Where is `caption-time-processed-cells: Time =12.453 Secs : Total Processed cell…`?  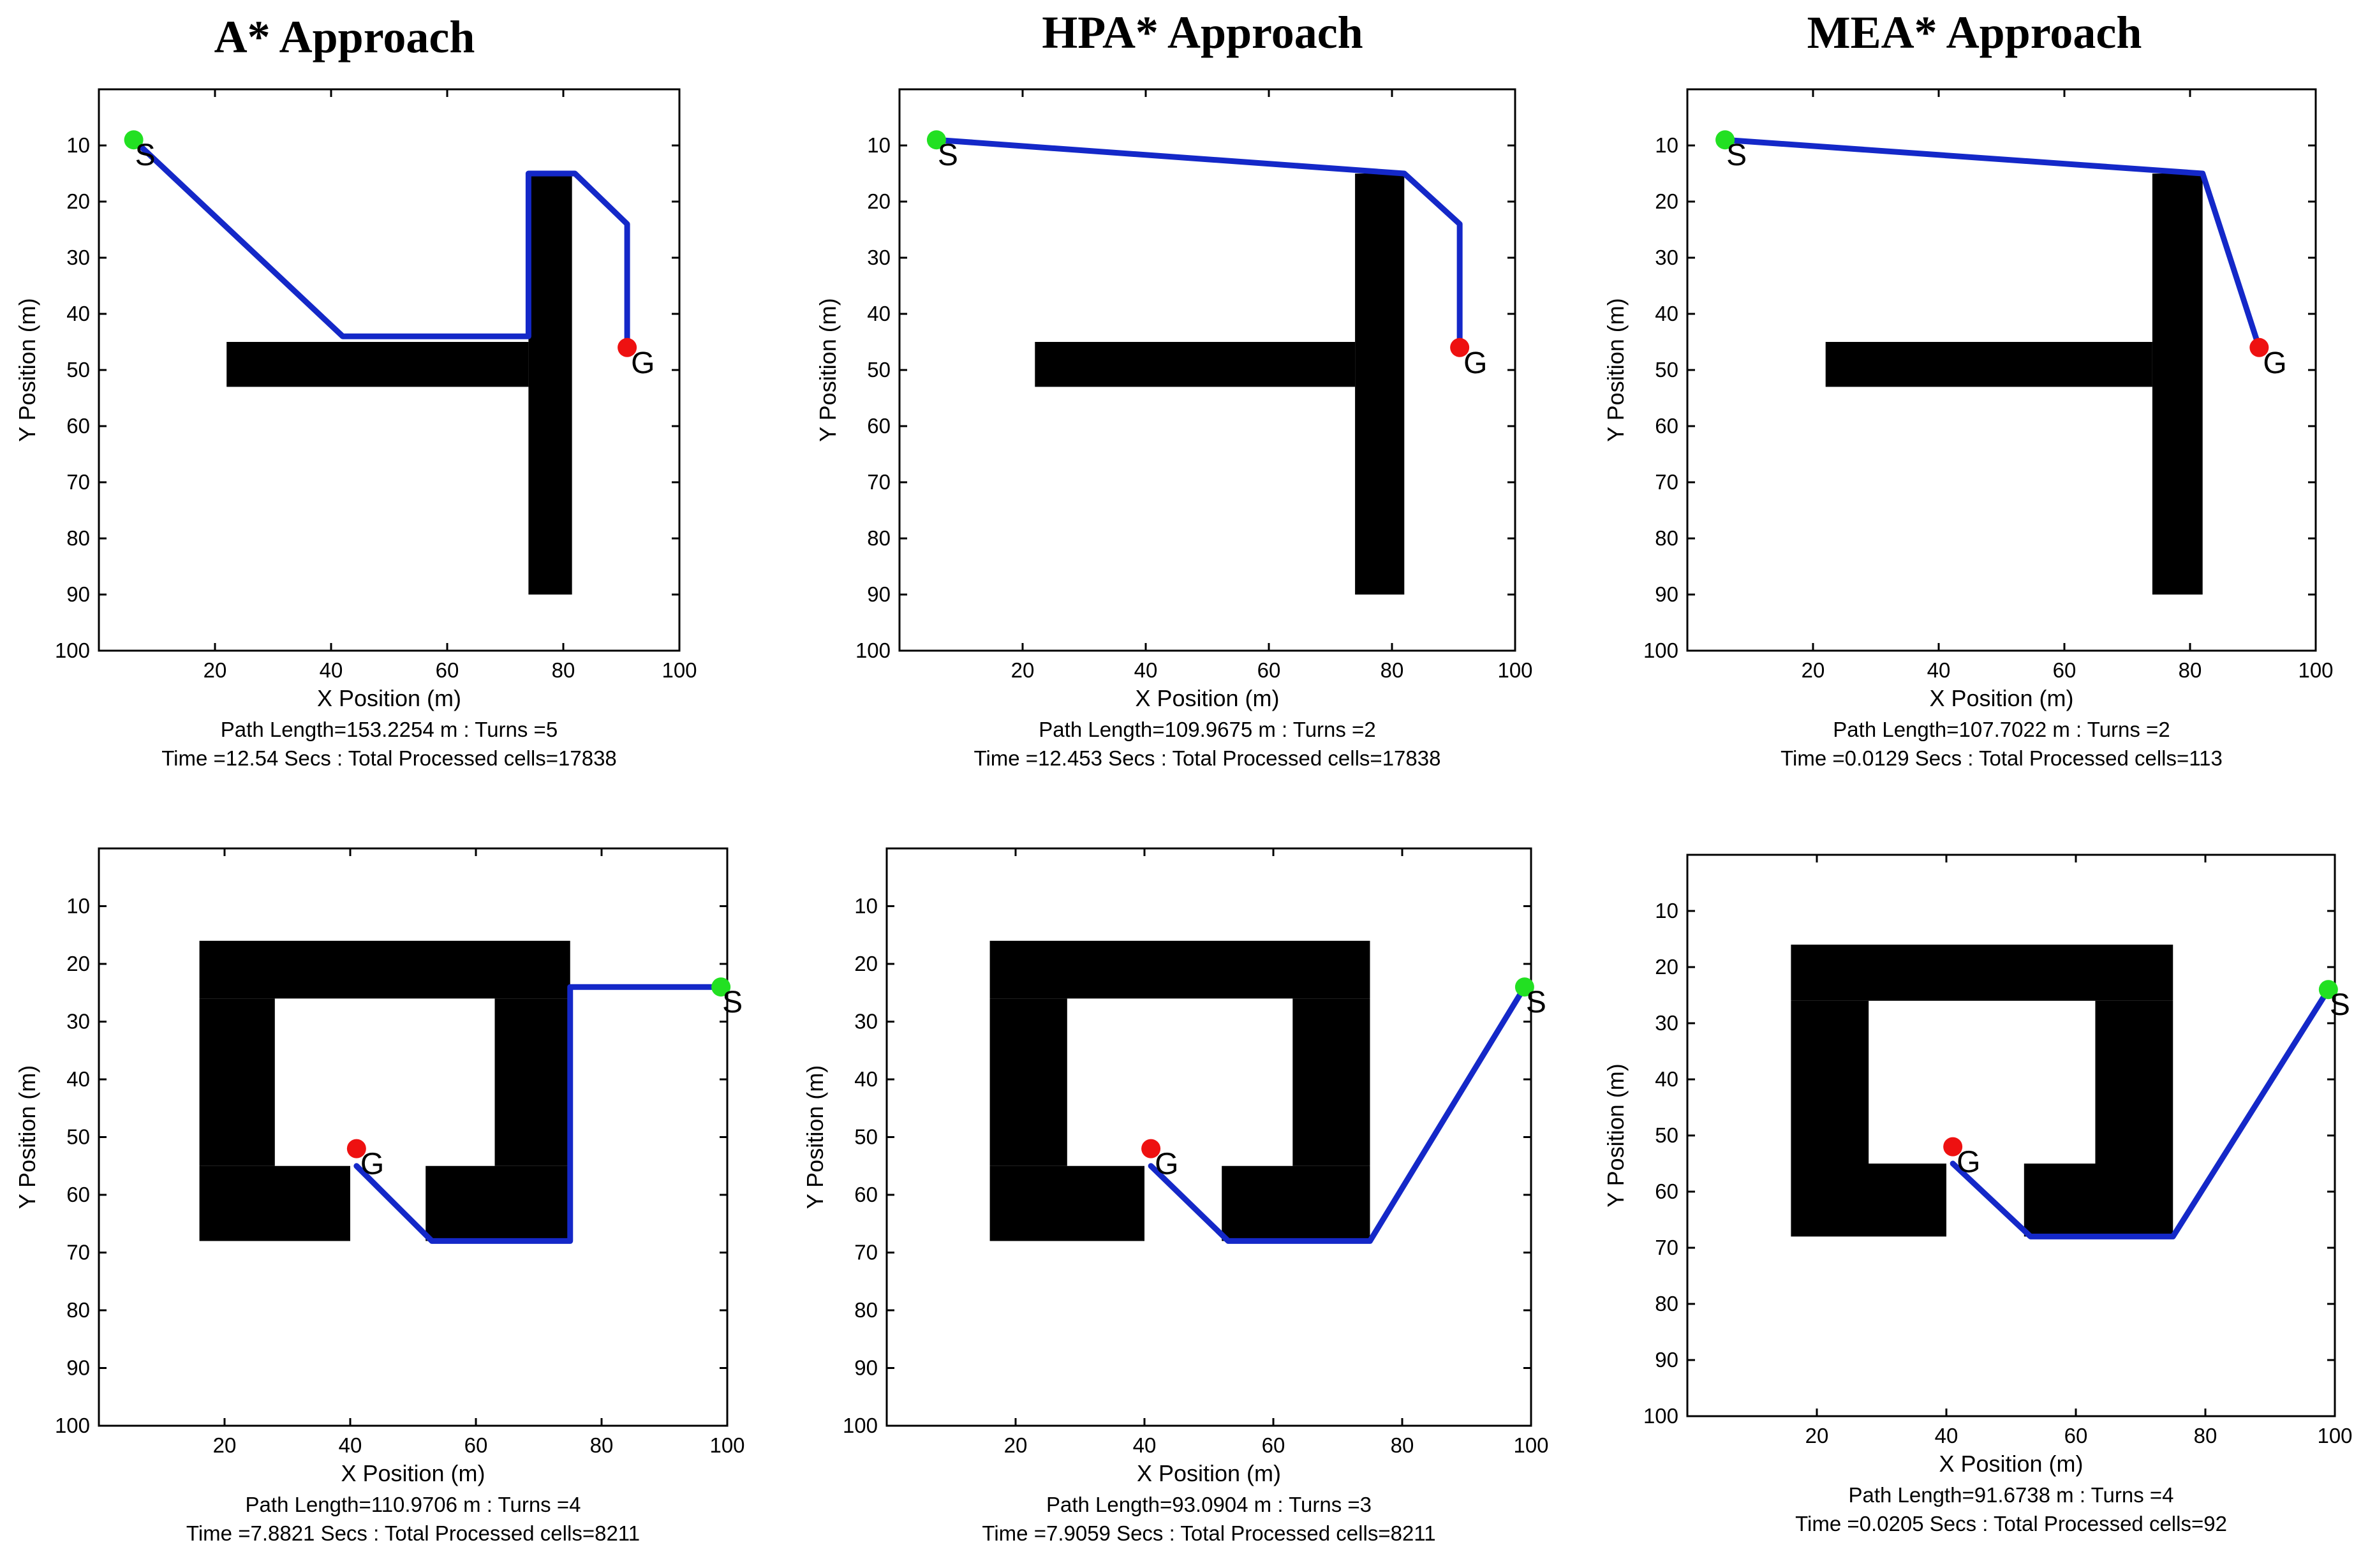 caption-time-processed-cells: Time =12.453 Secs : Total Processed cell… is located at coordinates (1207, 758).